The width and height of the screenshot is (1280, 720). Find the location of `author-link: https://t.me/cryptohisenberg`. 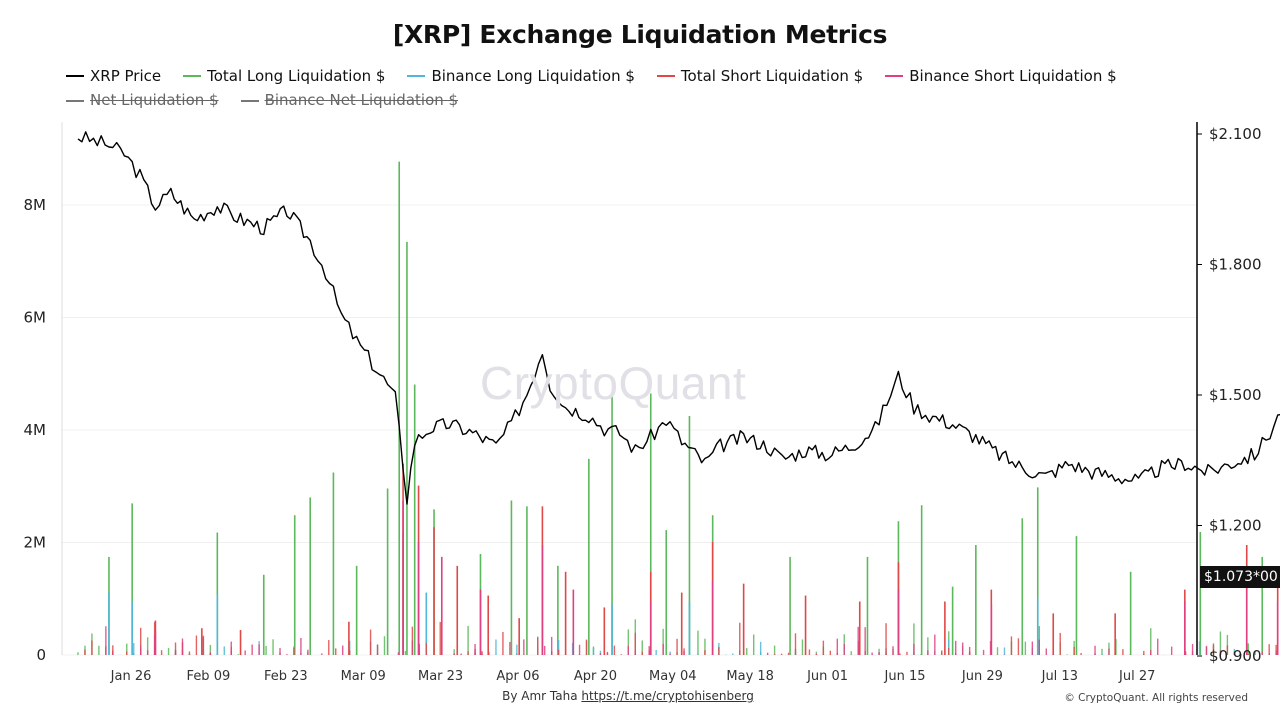

author-link: https://t.me/cryptohisenberg is located at coordinates (667, 696).